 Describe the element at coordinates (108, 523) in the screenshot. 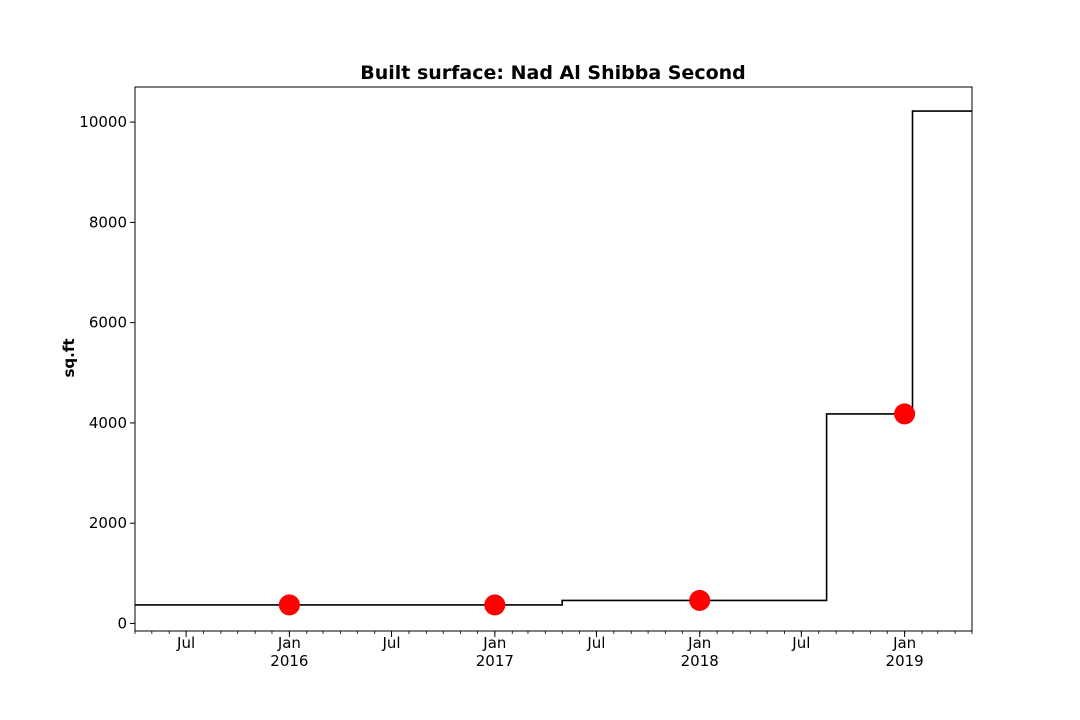

I see `y-tick-label: 2000` at that location.